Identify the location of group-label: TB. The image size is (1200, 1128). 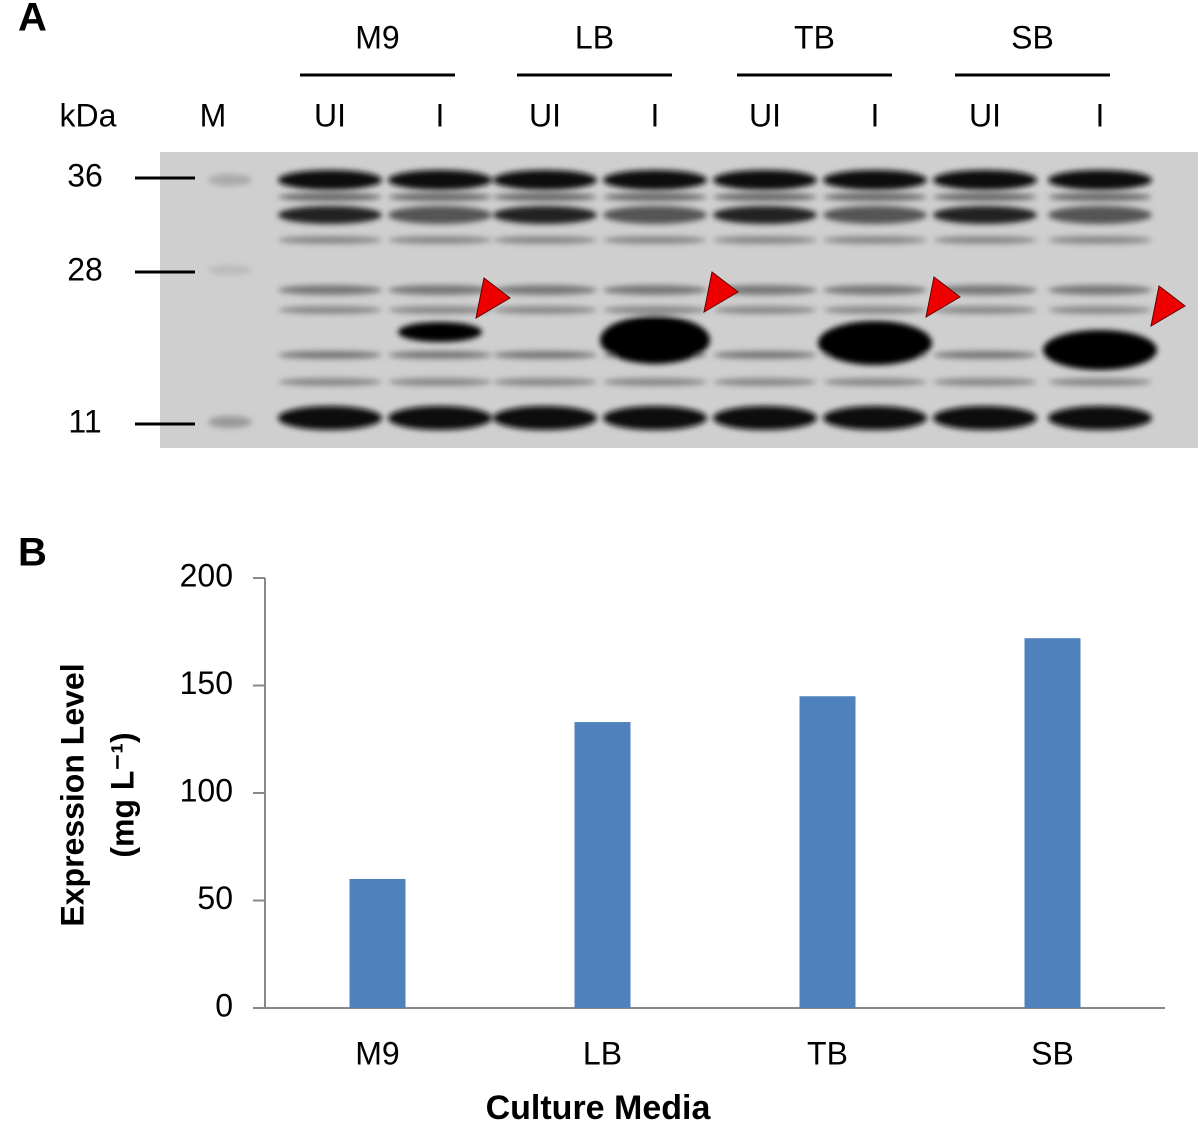
(814, 37).